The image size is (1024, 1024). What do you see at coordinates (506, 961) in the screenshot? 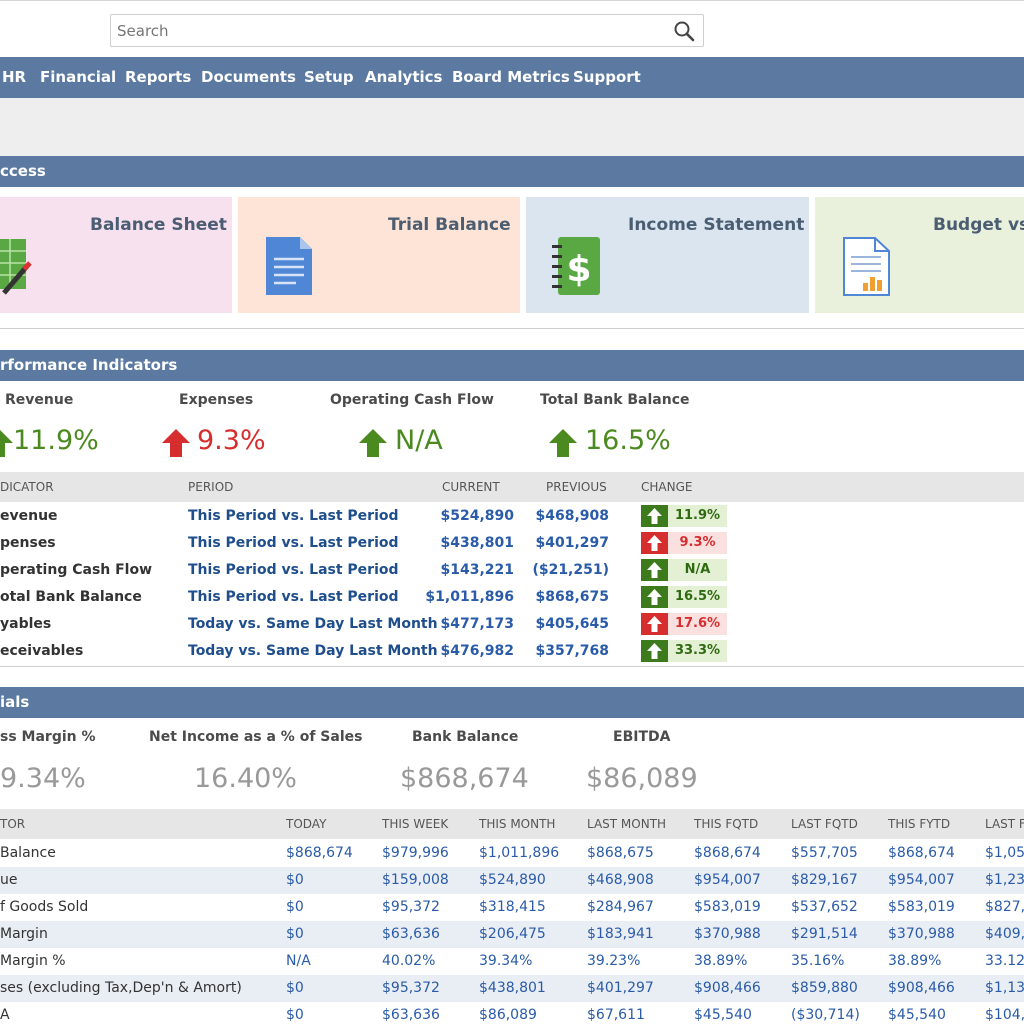
I see `fin-row-value: 39.34%` at bounding box center [506, 961].